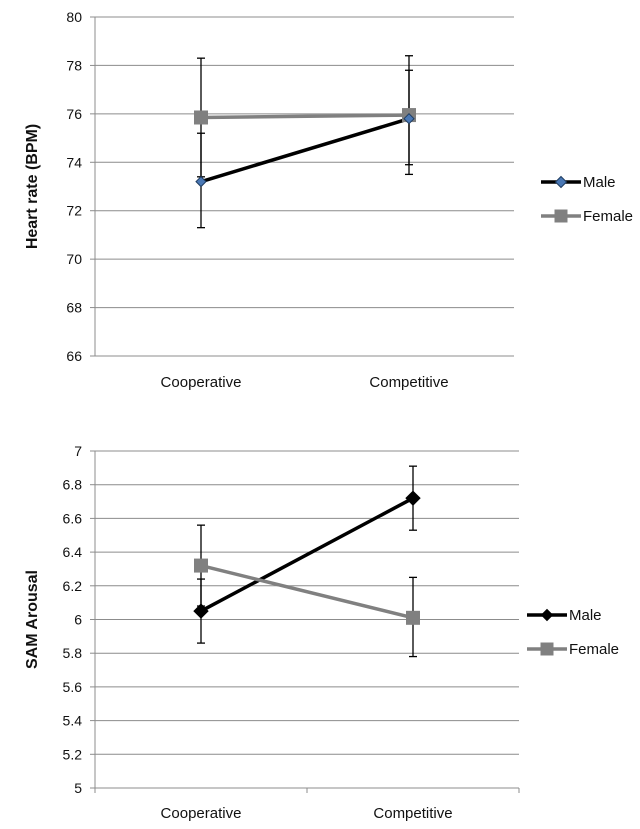 Image resolution: width=640 pixels, height=829 pixels. Describe the element at coordinates (73, 653) in the screenshot. I see `y-tick-label: 5.8` at that location.